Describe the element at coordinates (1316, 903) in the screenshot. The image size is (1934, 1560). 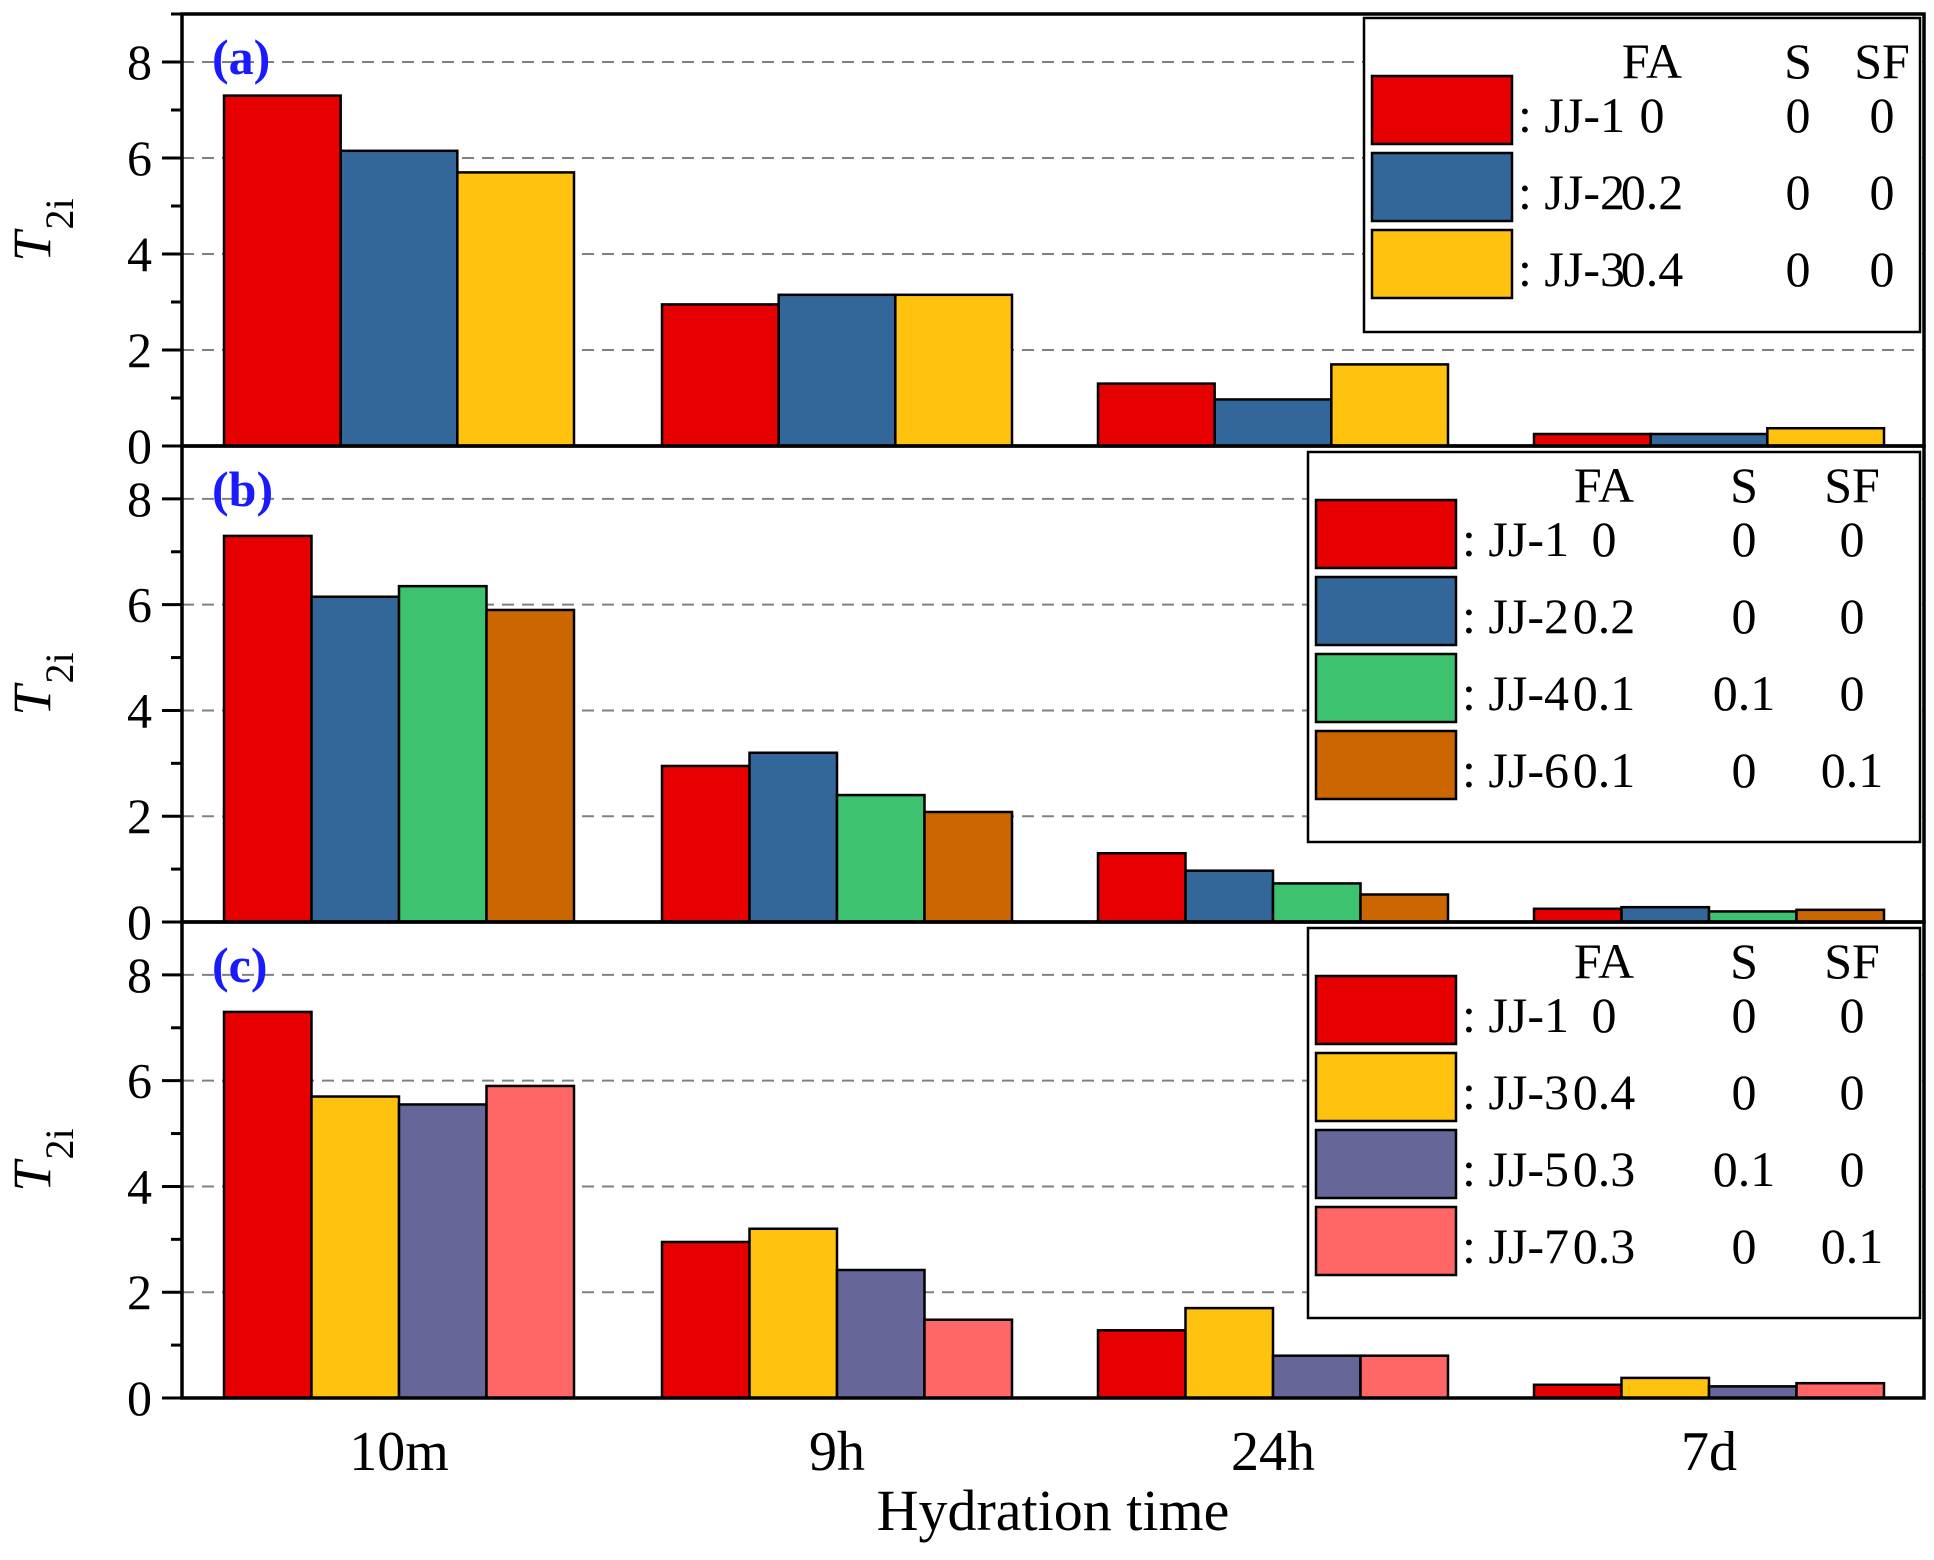
I see `bar-jj-4-24h` at that location.